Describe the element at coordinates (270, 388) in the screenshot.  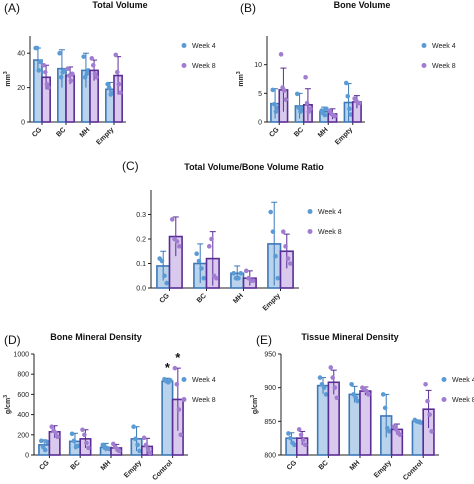
I see `y-tick-label: 900` at that location.